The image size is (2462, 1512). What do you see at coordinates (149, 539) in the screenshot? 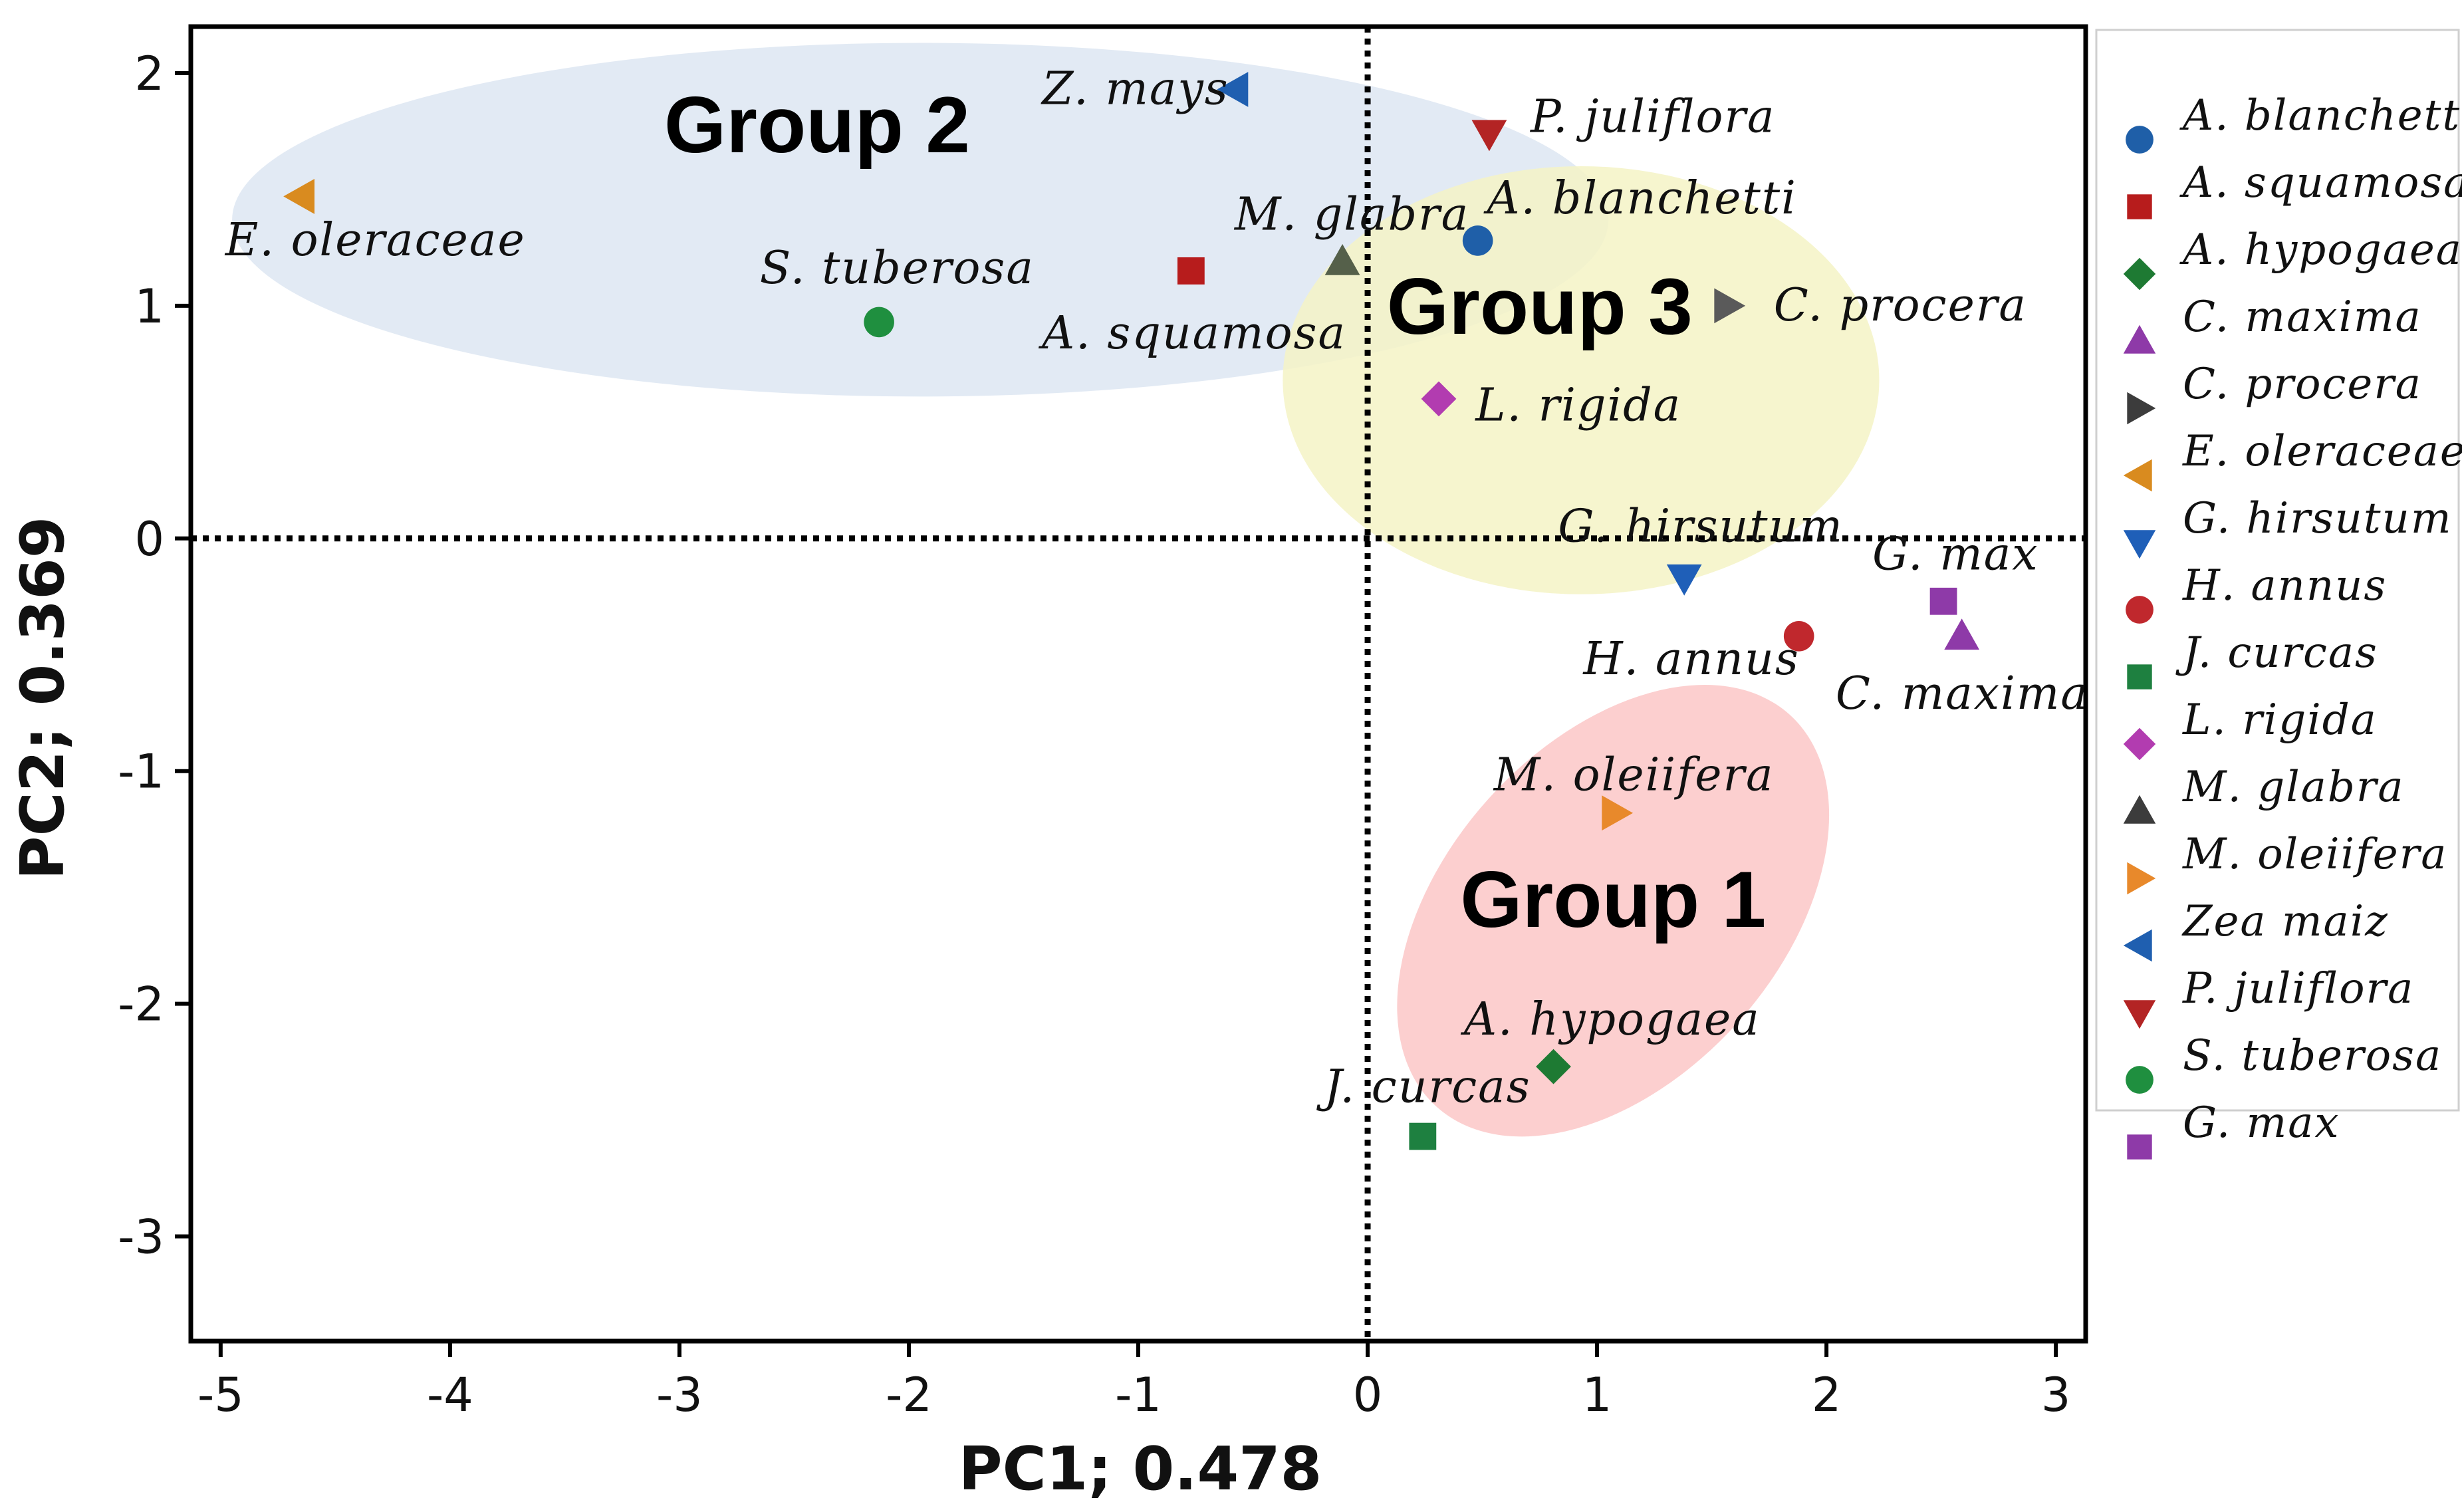
I see `y-tick-label: 0` at bounding box center [149, 539].